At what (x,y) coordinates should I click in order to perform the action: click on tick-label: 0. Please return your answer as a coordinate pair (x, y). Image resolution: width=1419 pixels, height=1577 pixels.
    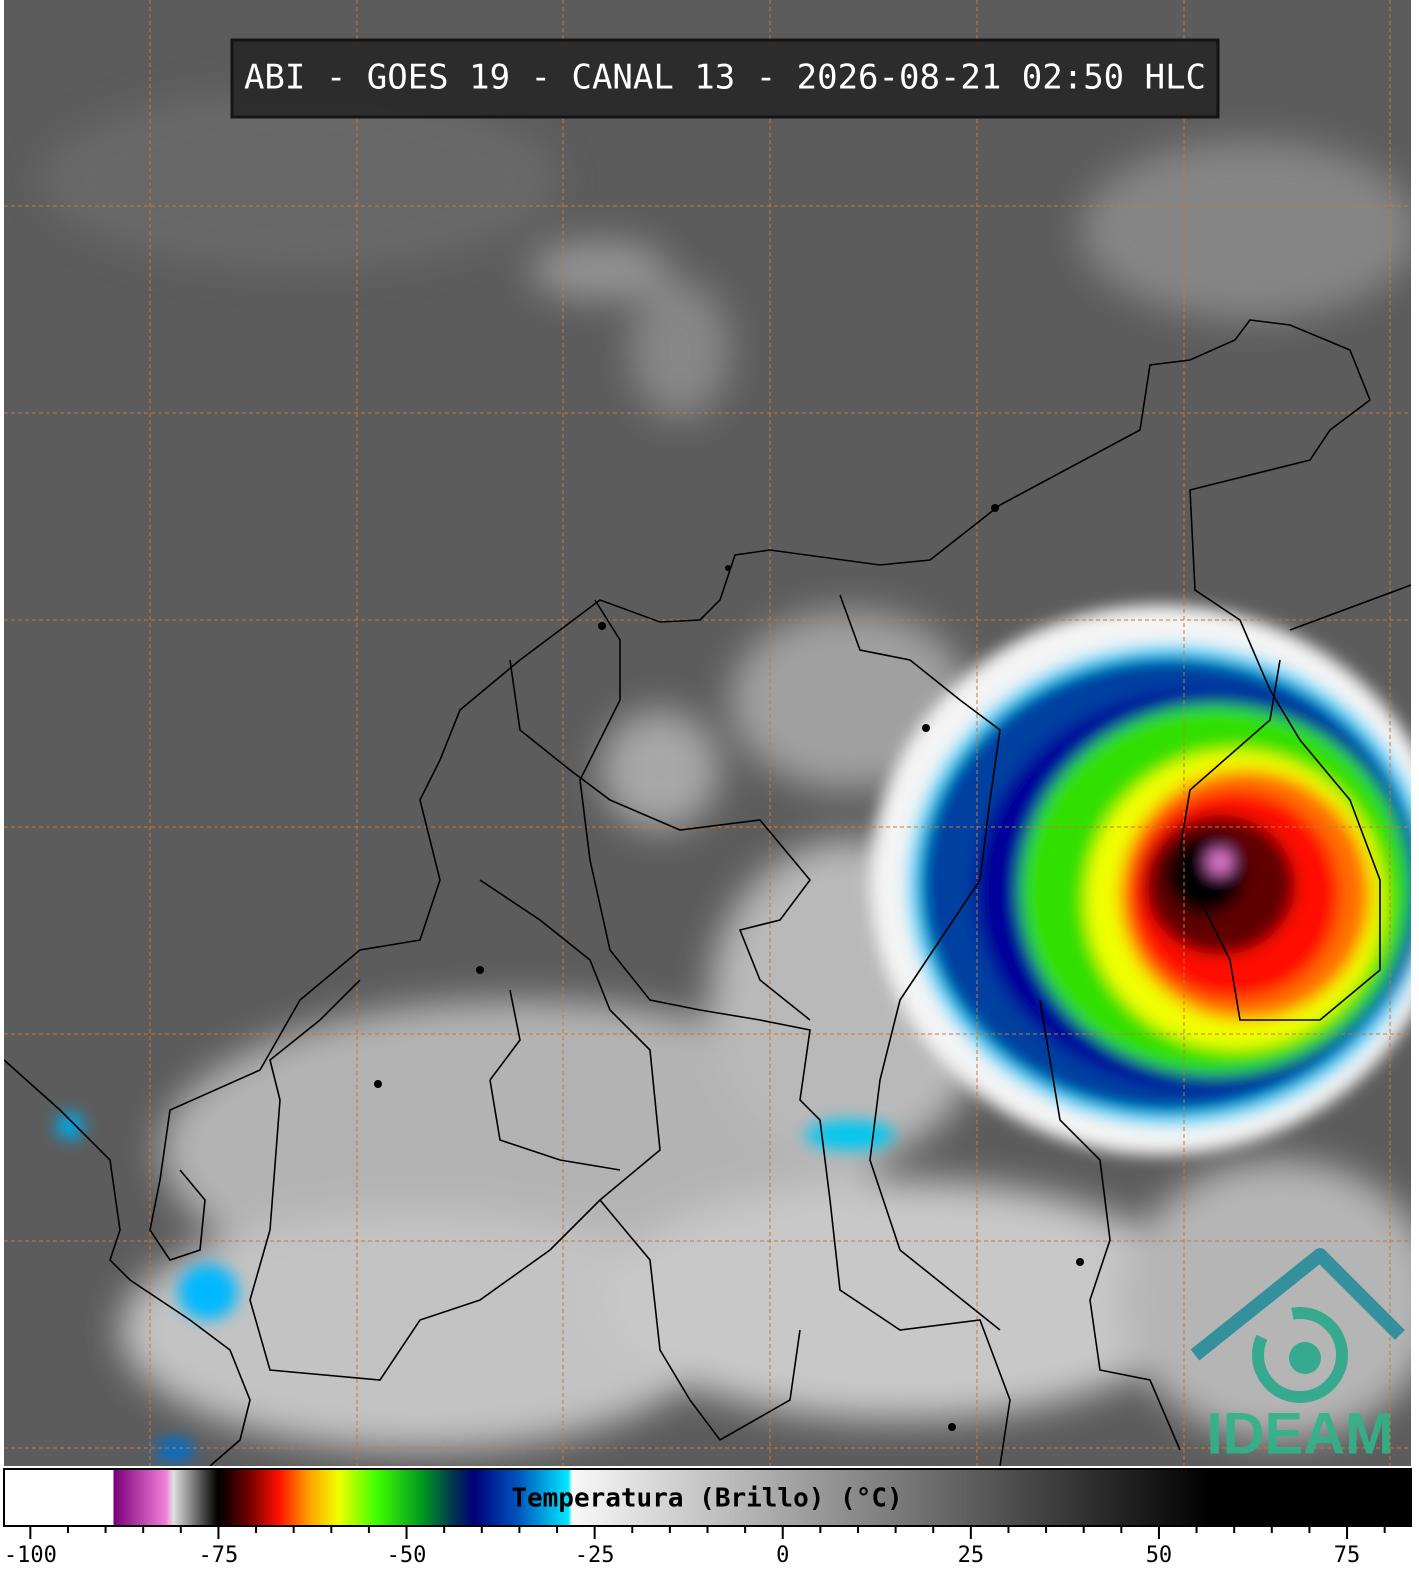
    Looking at the image, I should click on (782, 1555).